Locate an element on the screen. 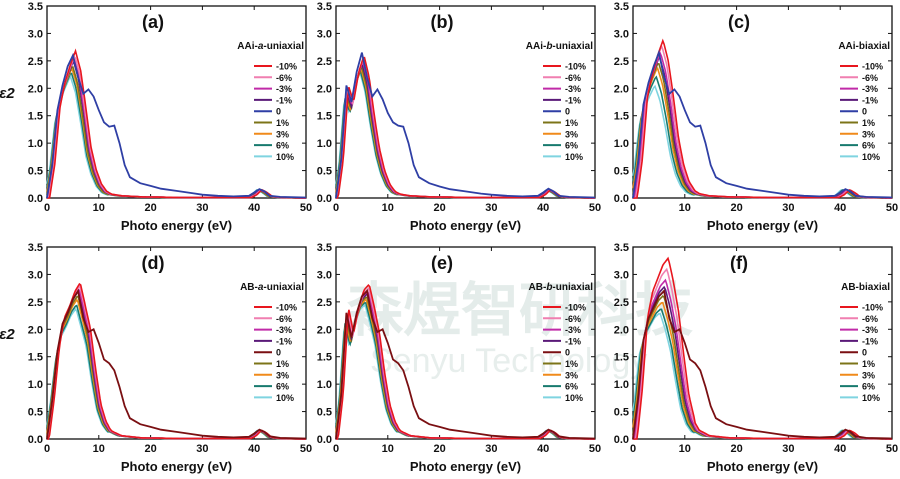 This screenshot has width=900, height=479. panel-letter: (a) is located at coordinates (153, 22).